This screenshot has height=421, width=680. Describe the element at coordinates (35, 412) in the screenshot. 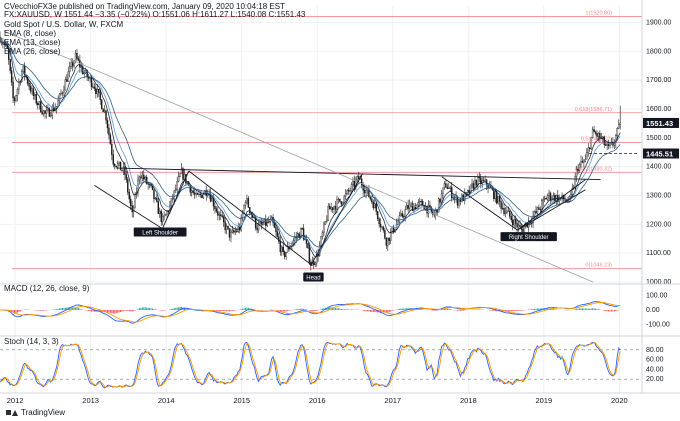

I see `footer-brand: TradingView` at that location.